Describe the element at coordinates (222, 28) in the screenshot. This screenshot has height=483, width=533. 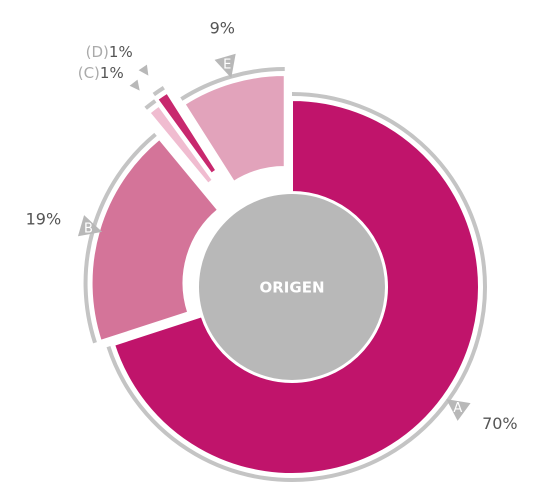
I see `value-label: 9%` at that location.